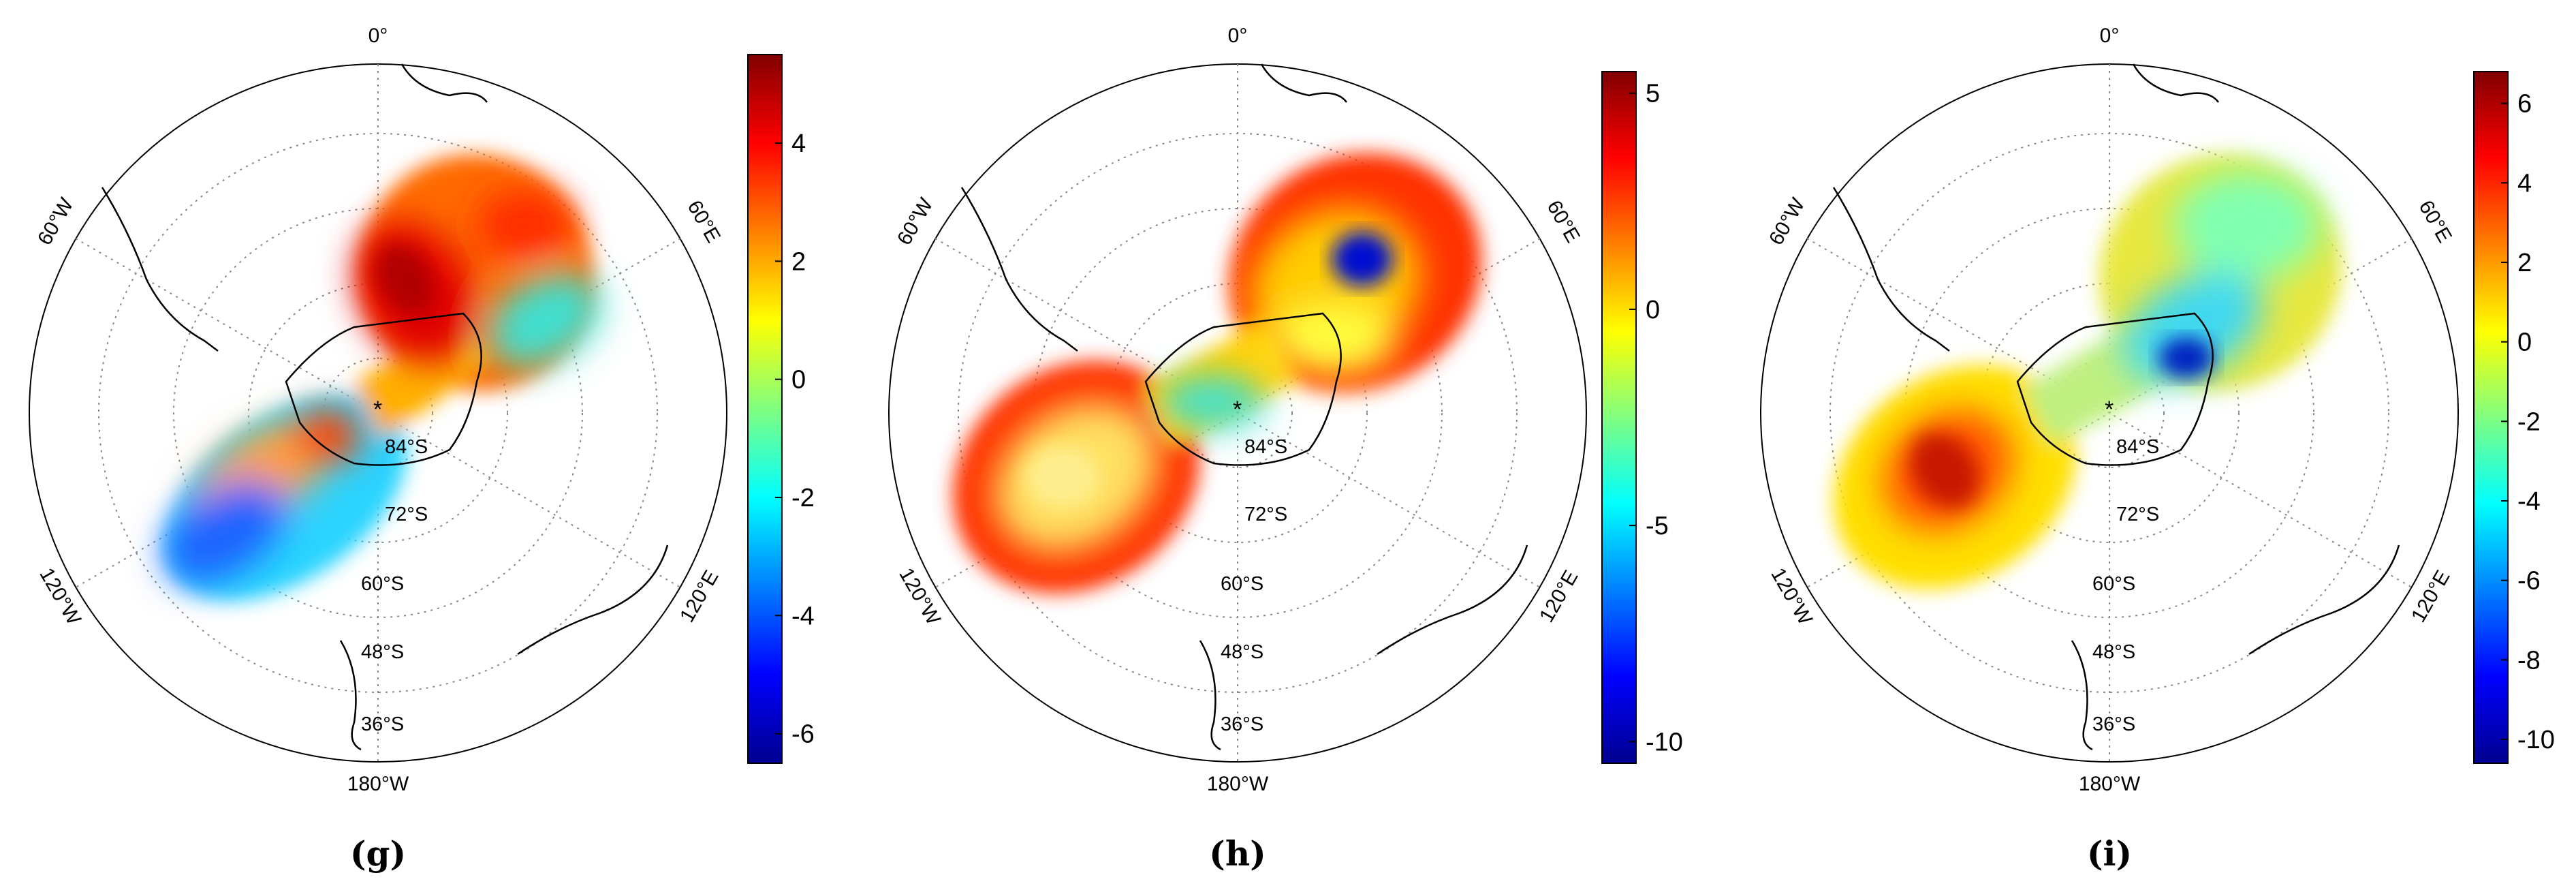 This screenshot has width=2576, height=892. What do you see at coordinates (2529, 421) in the screenshot?
I see `colorbar-tick-label-i-4: -2` at bounding box center [2529, 421].